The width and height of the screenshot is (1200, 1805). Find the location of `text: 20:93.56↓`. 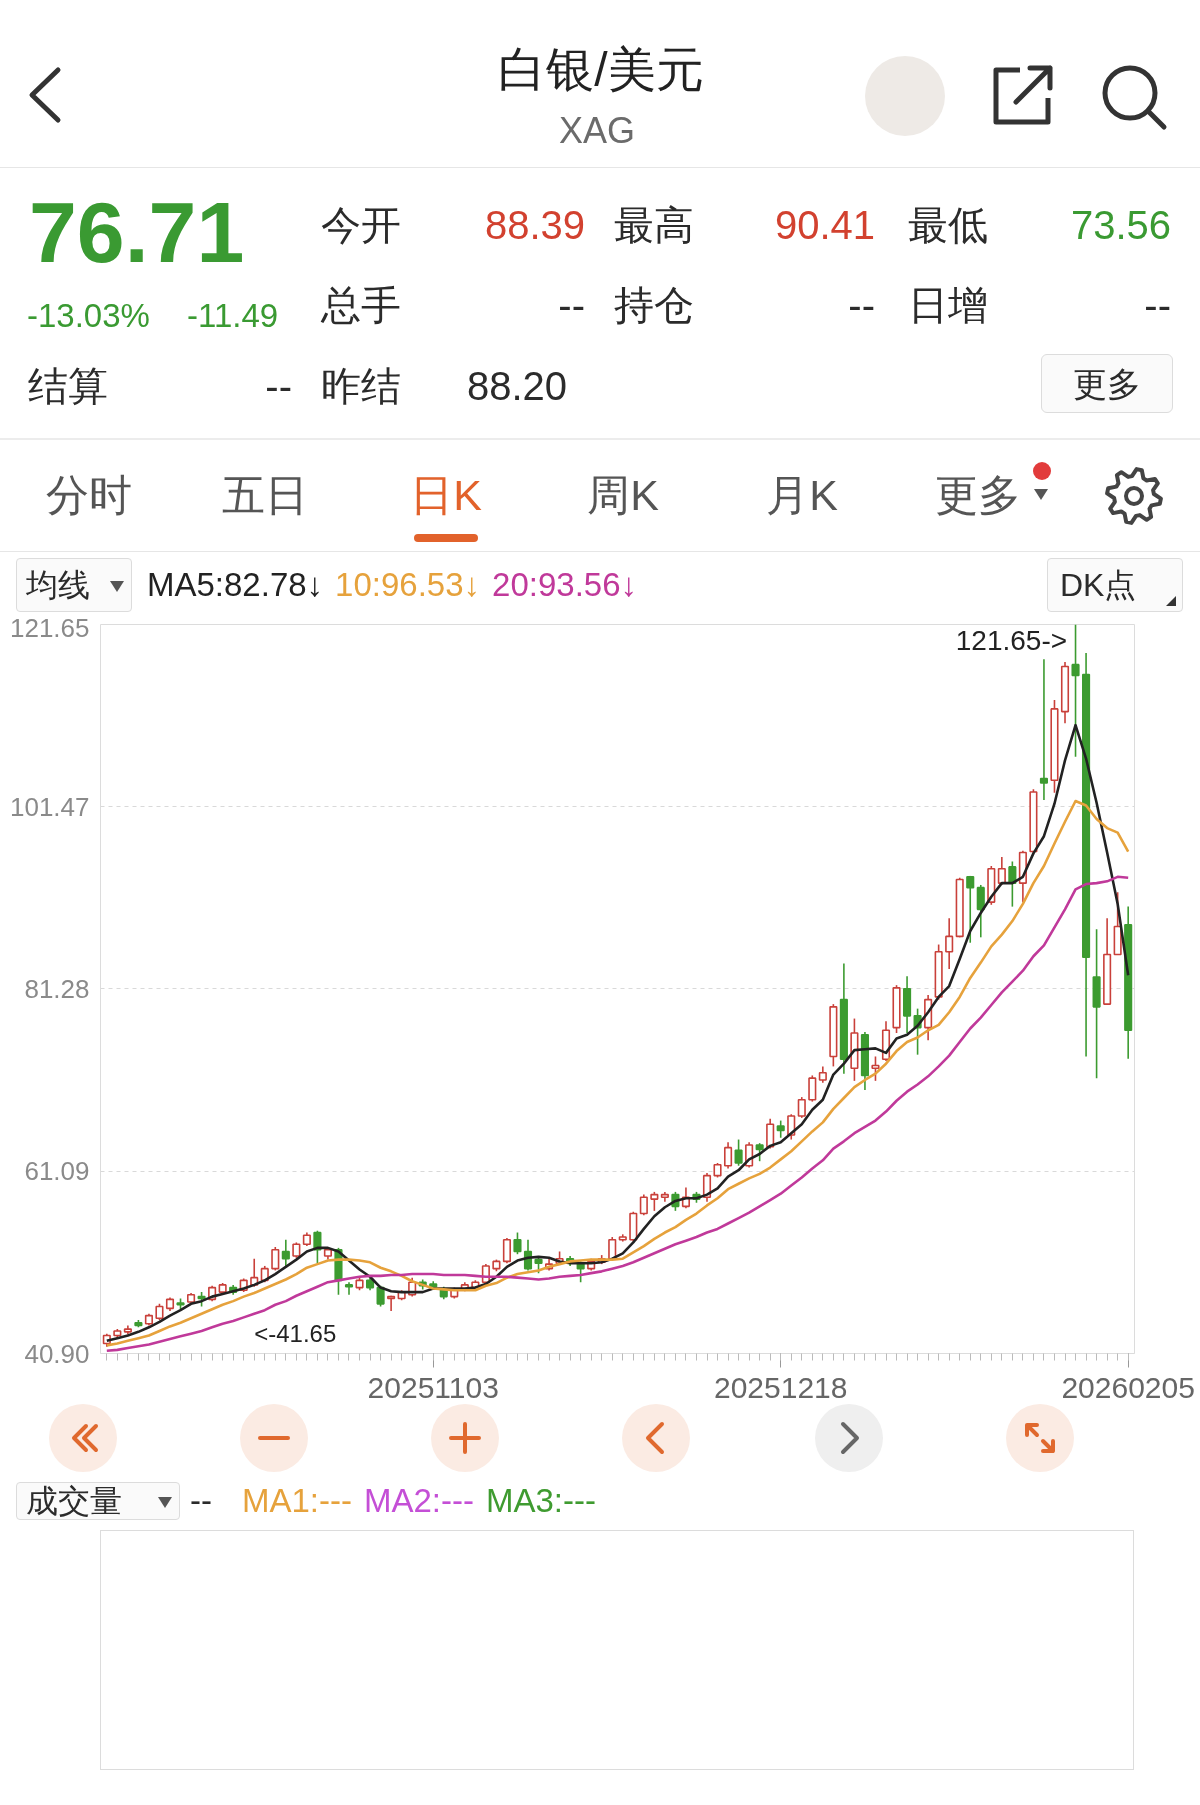

text: 20:93.56↓ is located at coordinates (565, 585).